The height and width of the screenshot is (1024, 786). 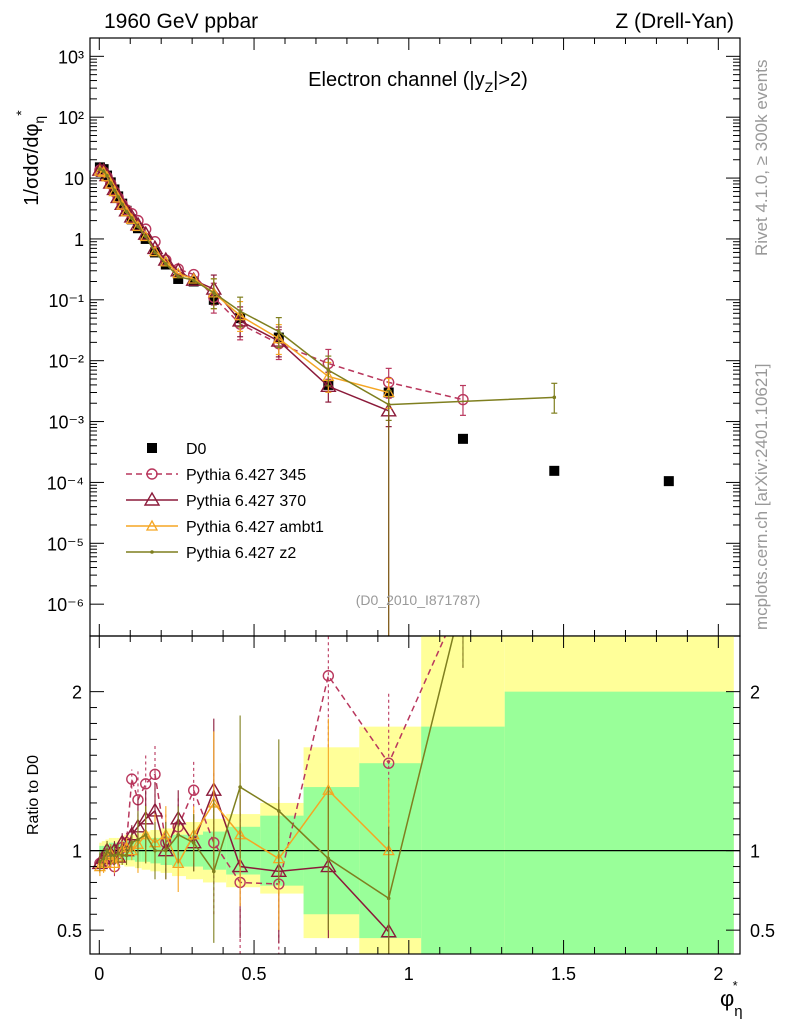 What do you see at coordinates (755, 852) in the screenshot?
I see `ratio-y-tick-label-right: 1` at bounding box center [755, 852].